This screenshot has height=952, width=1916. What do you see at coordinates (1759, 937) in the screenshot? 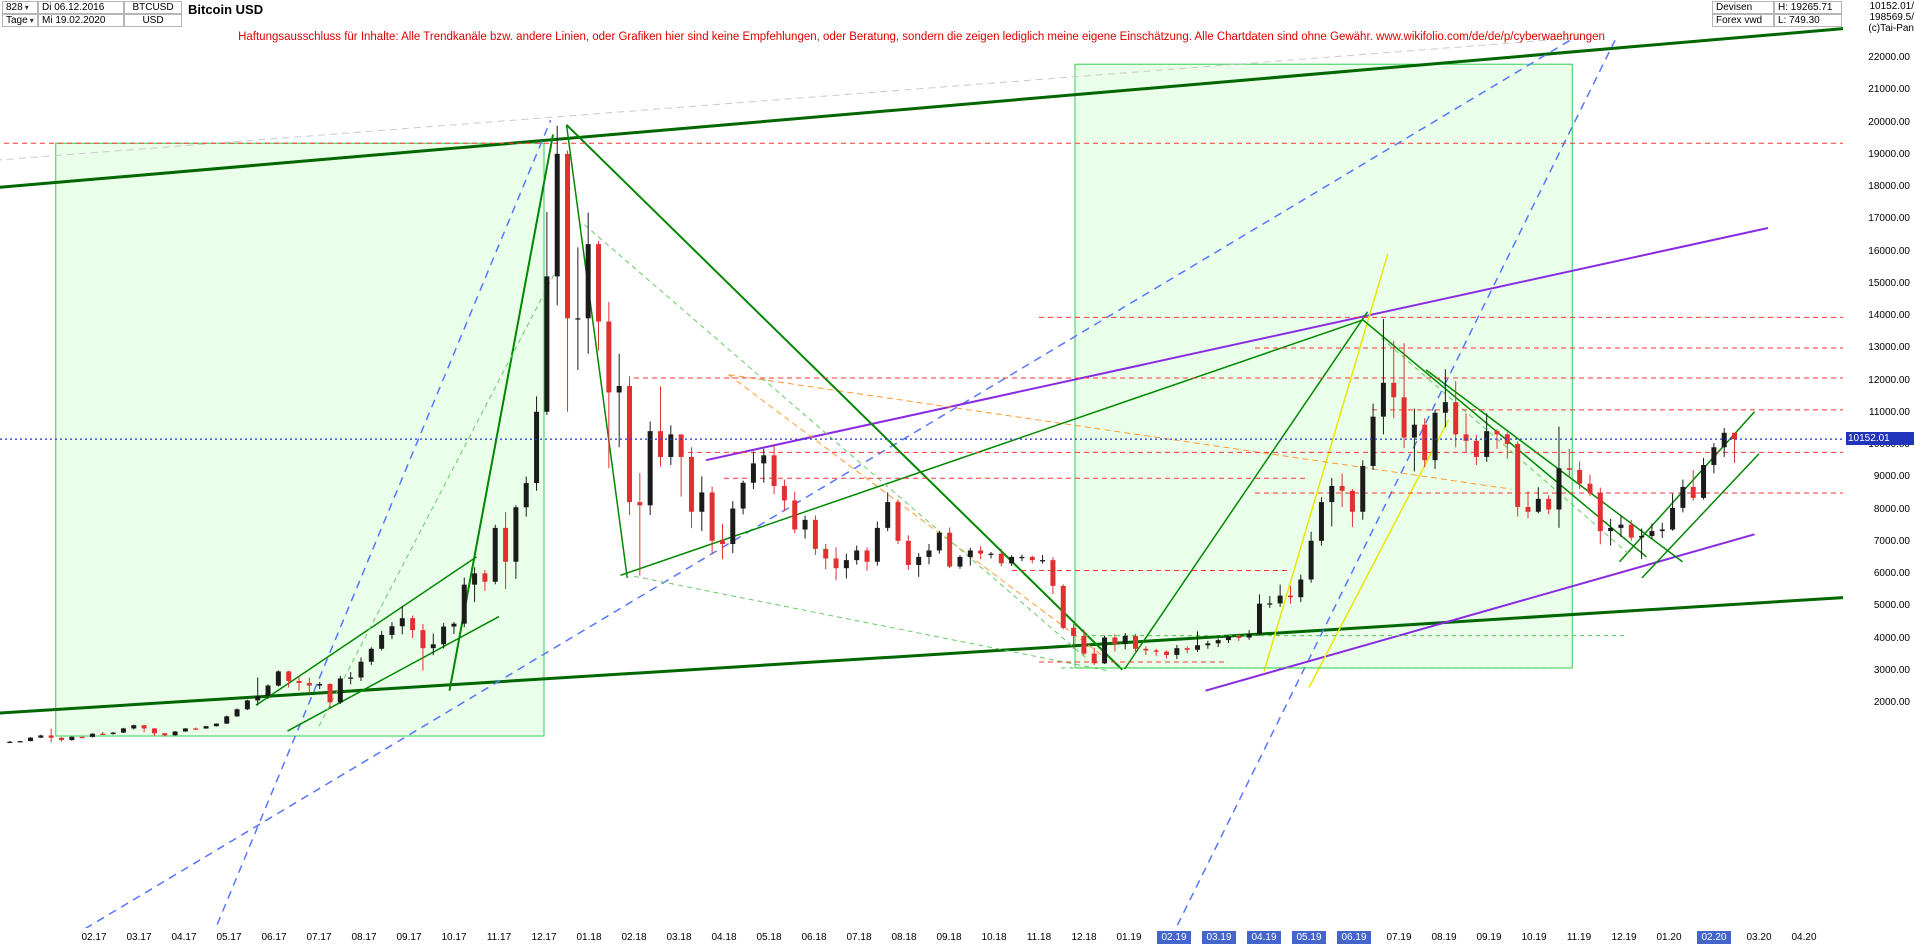
I see `x-axis-label: 03.20` at bounding box center [1759, 937].